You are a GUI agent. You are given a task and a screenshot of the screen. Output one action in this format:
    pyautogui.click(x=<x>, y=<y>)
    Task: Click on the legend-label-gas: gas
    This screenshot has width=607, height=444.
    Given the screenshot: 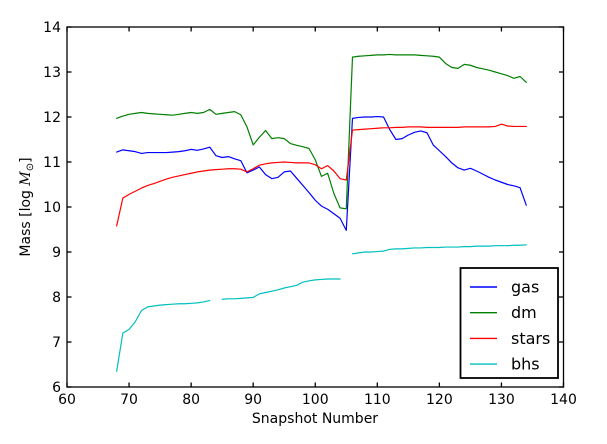 What is the action you would take?
    pyautogui.click(x=525, y=287)
    